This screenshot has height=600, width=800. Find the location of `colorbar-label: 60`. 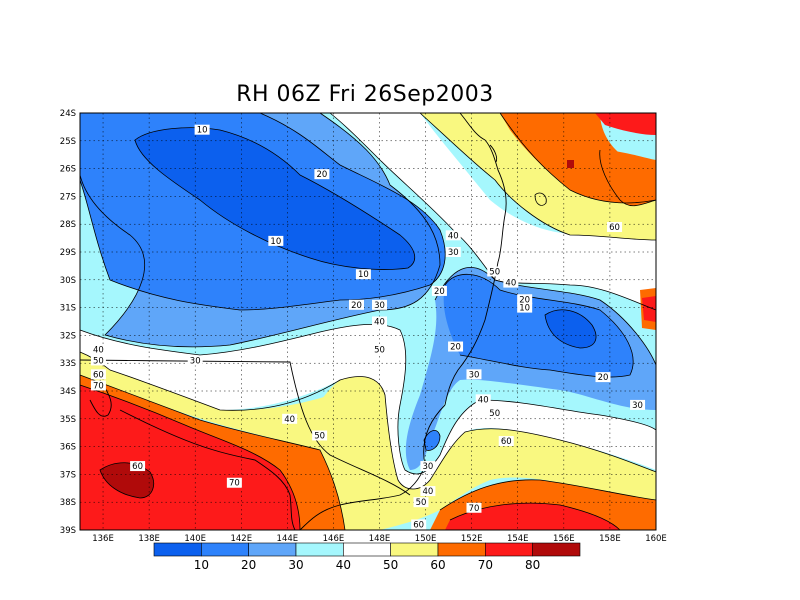

colorbar-label: 60 is located at coordinates (437, 565).